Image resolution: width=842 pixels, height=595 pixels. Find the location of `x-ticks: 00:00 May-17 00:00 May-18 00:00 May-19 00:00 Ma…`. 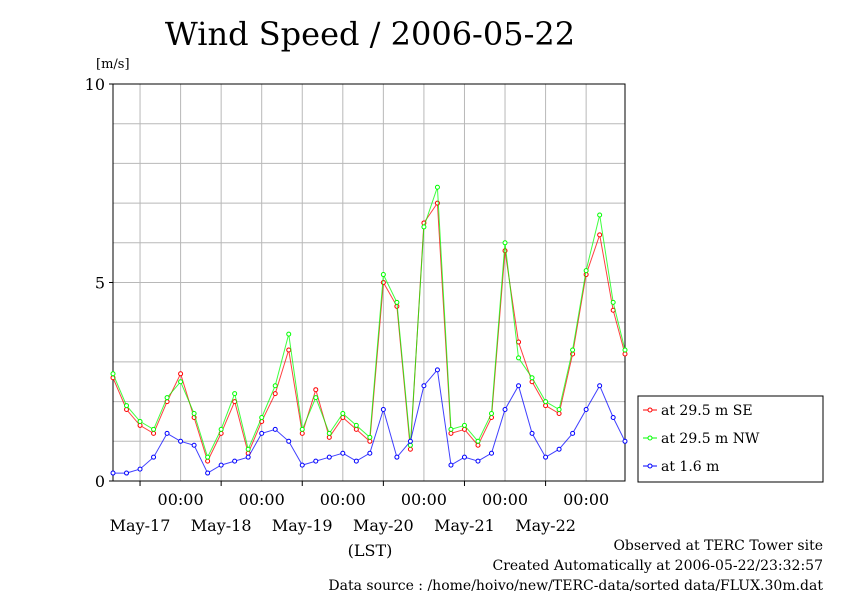

x-ticks: 00:00 May-17 00:00 May-18 00:00 May-19 00:00 Ma… is located at coordinates (359, 508).